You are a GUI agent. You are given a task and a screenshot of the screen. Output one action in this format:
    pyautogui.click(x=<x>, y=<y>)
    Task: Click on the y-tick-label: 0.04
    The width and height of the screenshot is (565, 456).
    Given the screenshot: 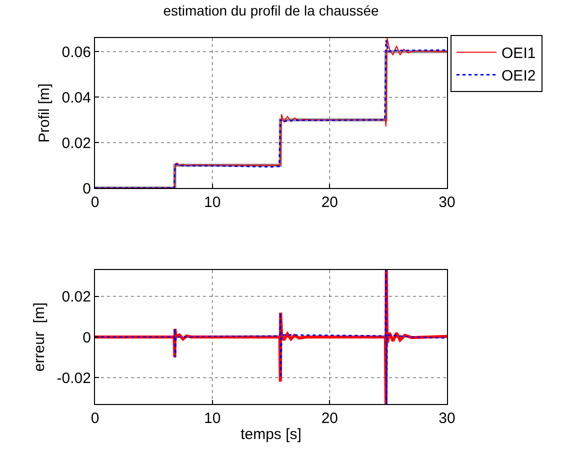 What is the action you would take?
    pyautogui.click(x=76, y=97)
    